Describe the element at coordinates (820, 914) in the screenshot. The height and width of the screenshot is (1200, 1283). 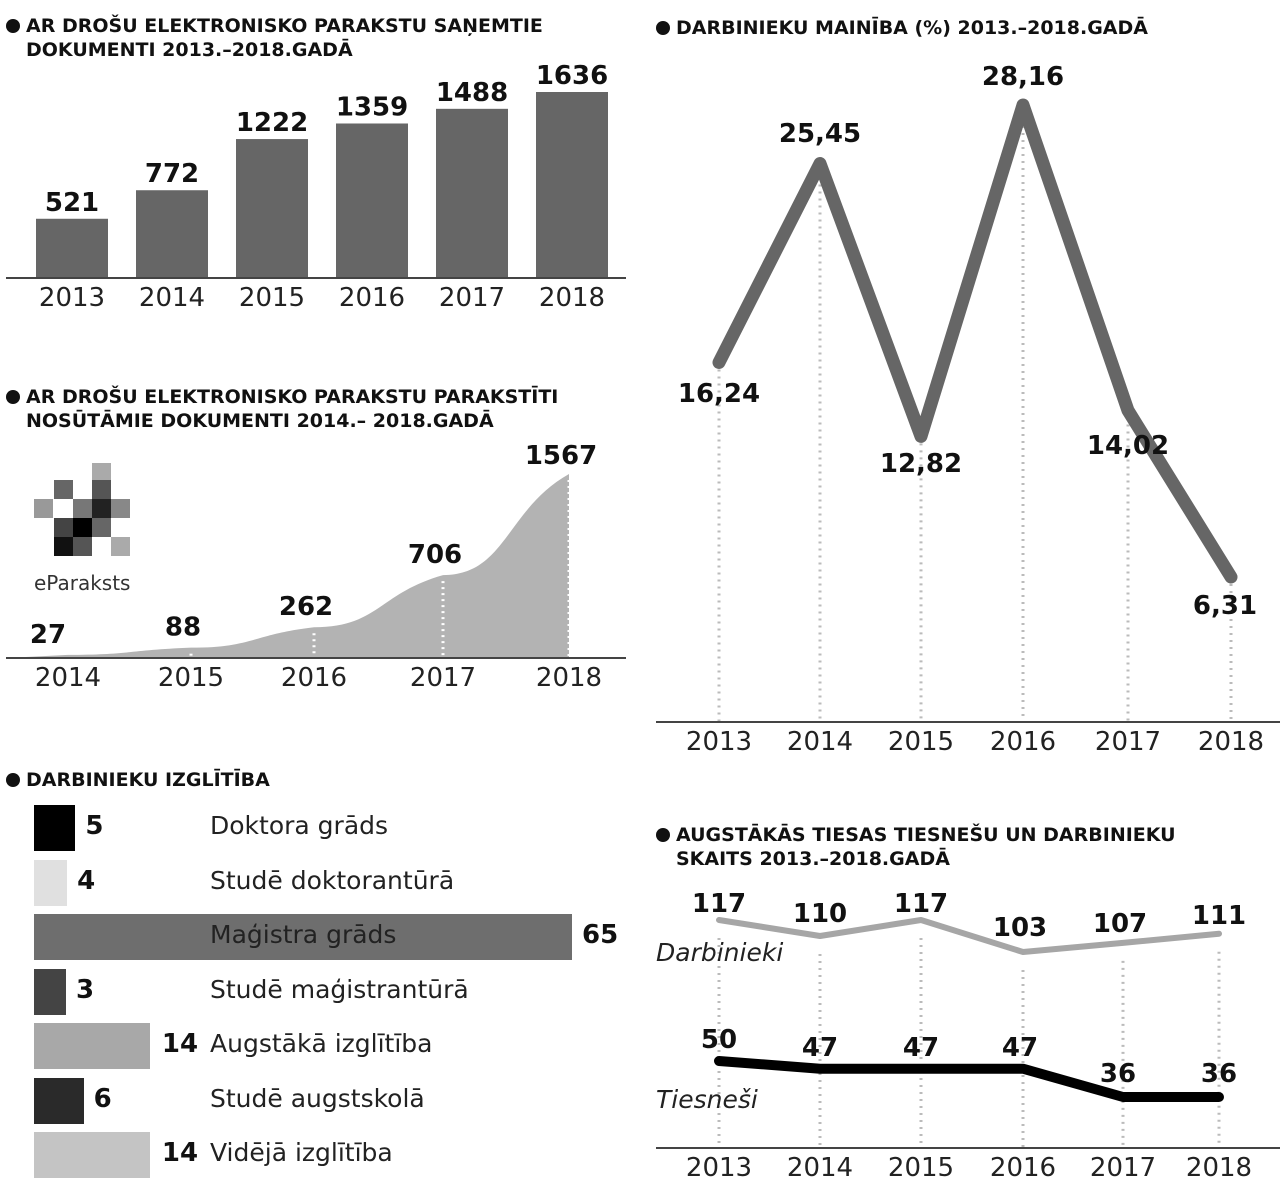
I see `chart5-darbinieki-value-label: 110` at that location.